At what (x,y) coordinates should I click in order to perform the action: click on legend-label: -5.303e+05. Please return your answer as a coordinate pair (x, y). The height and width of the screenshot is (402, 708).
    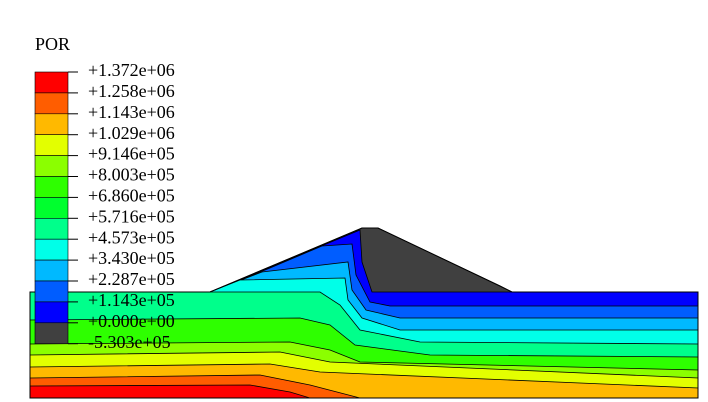
    Looking at the image, I should click on (129, 342).